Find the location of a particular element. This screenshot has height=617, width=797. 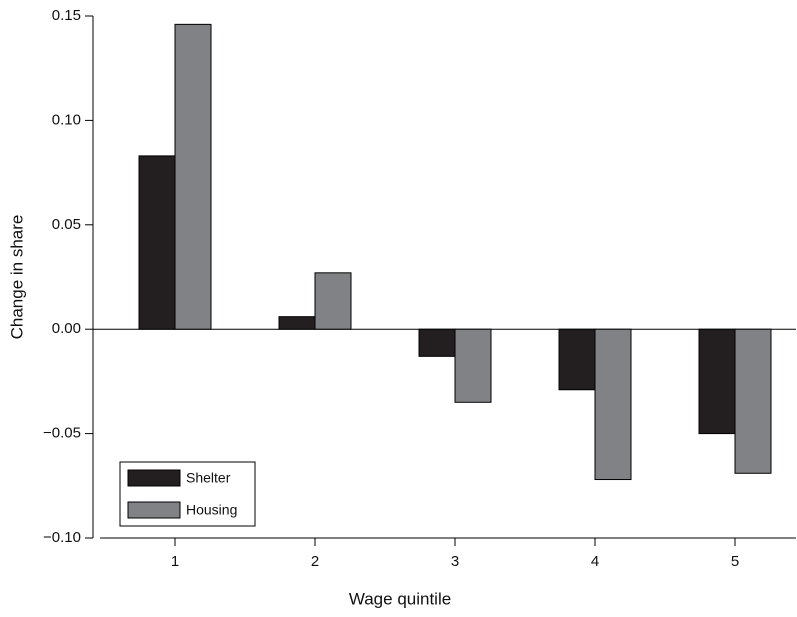

y-axis-label: Change in share is located at coordinates (16, 277).